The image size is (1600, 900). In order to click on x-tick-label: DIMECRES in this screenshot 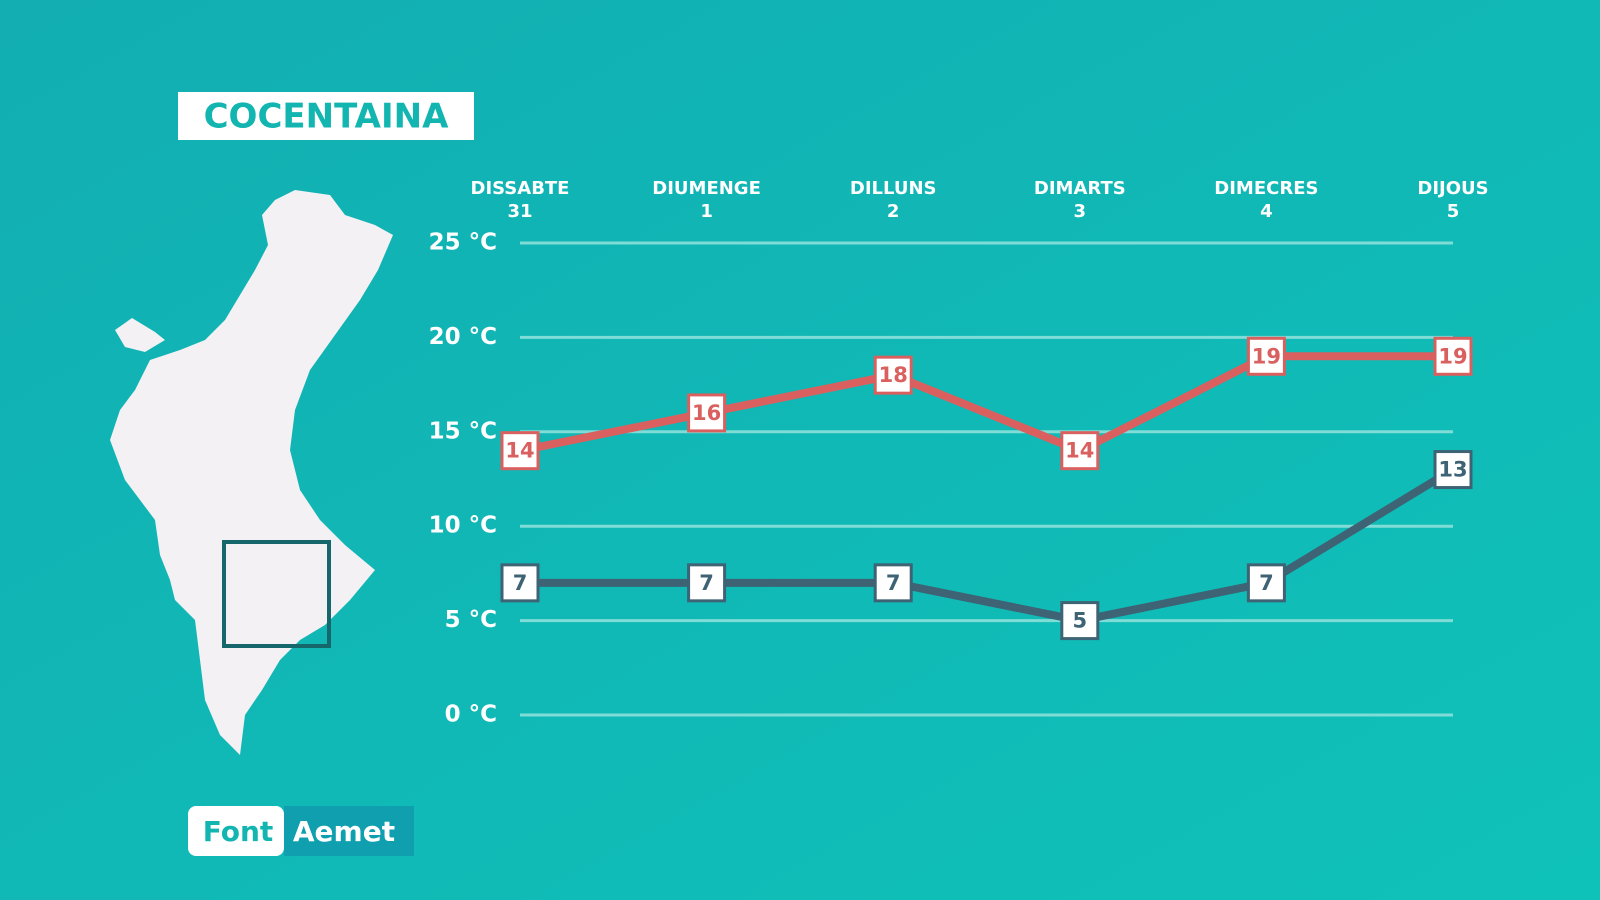, I will do `click(1266, 188)`.